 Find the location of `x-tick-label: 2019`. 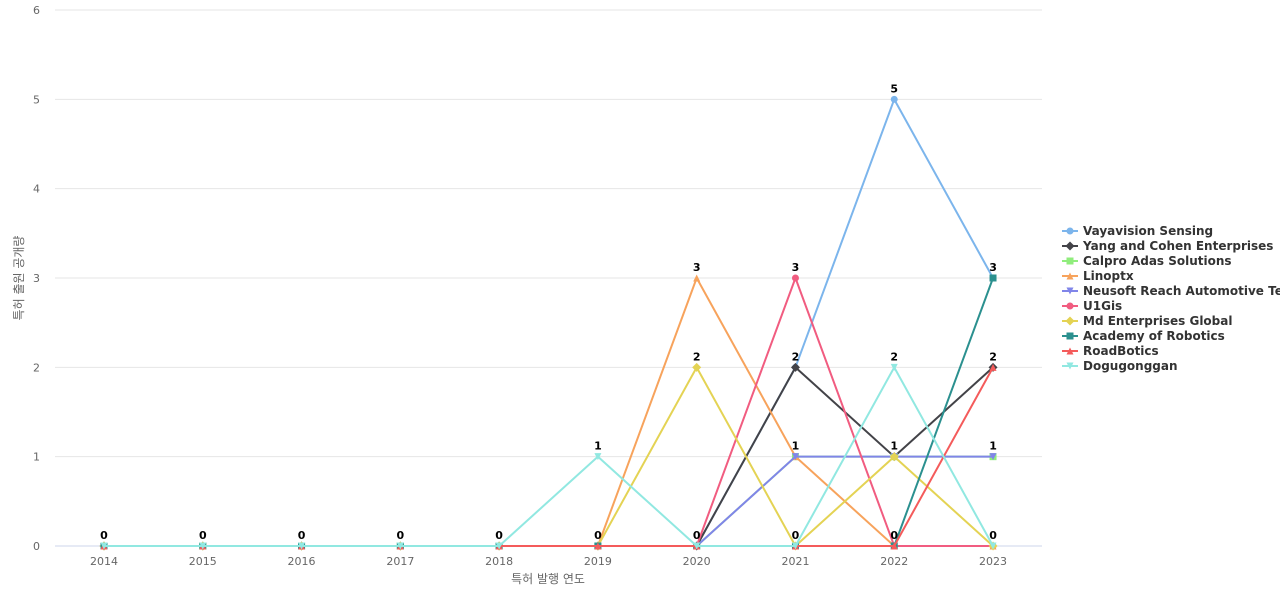

x-tick-label: 2019 is located at coordinates (598, 561).